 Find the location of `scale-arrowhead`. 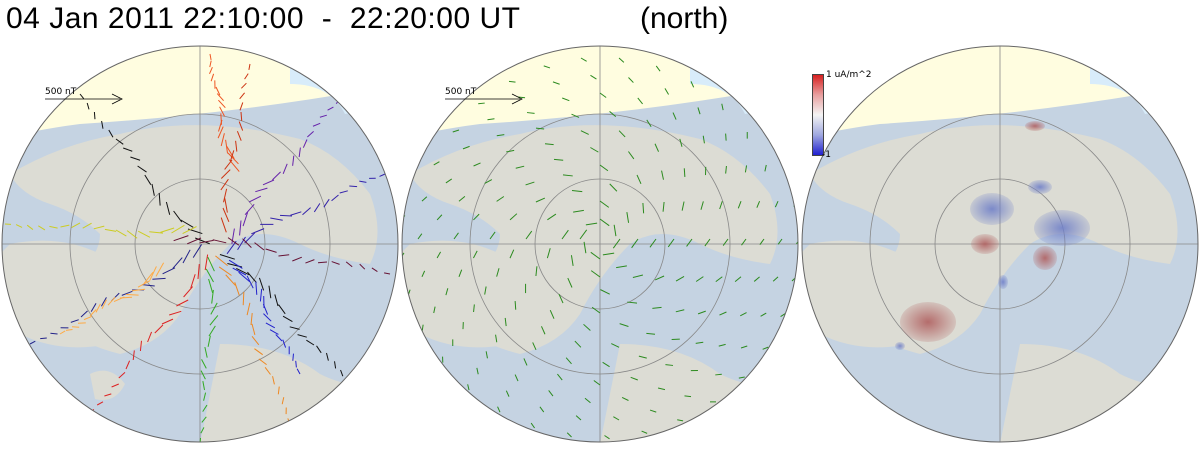

scale-arrowhead is located at coordinates (517, 99).